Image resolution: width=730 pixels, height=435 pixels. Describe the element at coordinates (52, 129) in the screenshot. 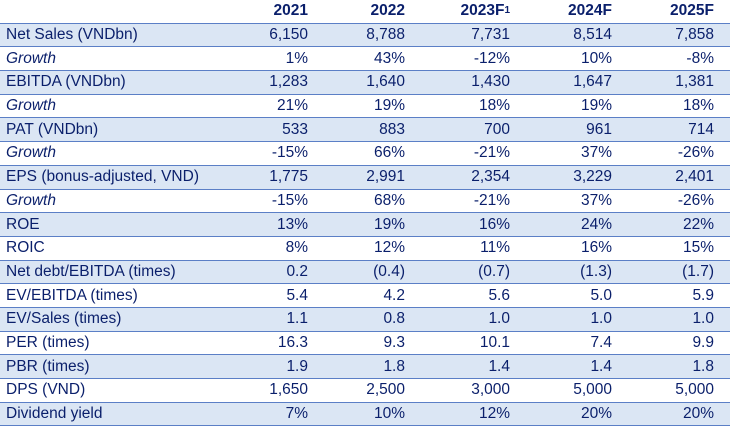

I see `row-label: PAT (VNDbn)` at that location.